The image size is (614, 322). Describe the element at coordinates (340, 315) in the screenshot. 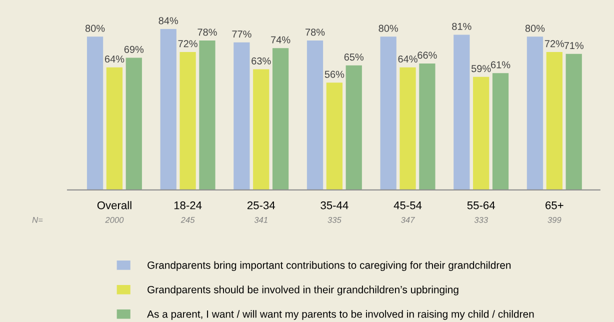

I see `legend-label: As a parent, I want / will want my parents to be involved in raising my child / children` at that location.